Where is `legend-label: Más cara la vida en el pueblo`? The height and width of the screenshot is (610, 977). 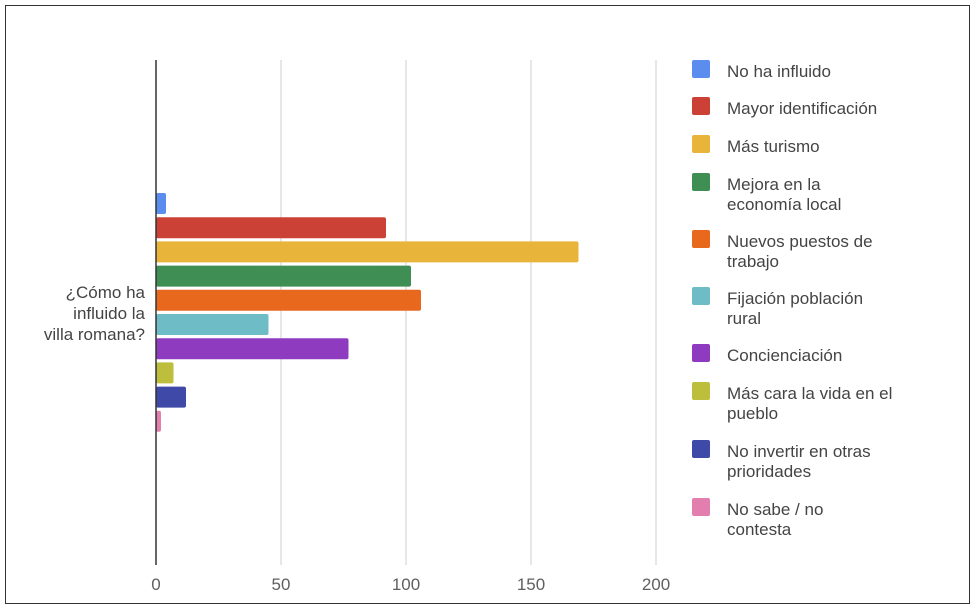 legend-label: Más cara la vida en el pueblo is located at coordinates (809, 403).